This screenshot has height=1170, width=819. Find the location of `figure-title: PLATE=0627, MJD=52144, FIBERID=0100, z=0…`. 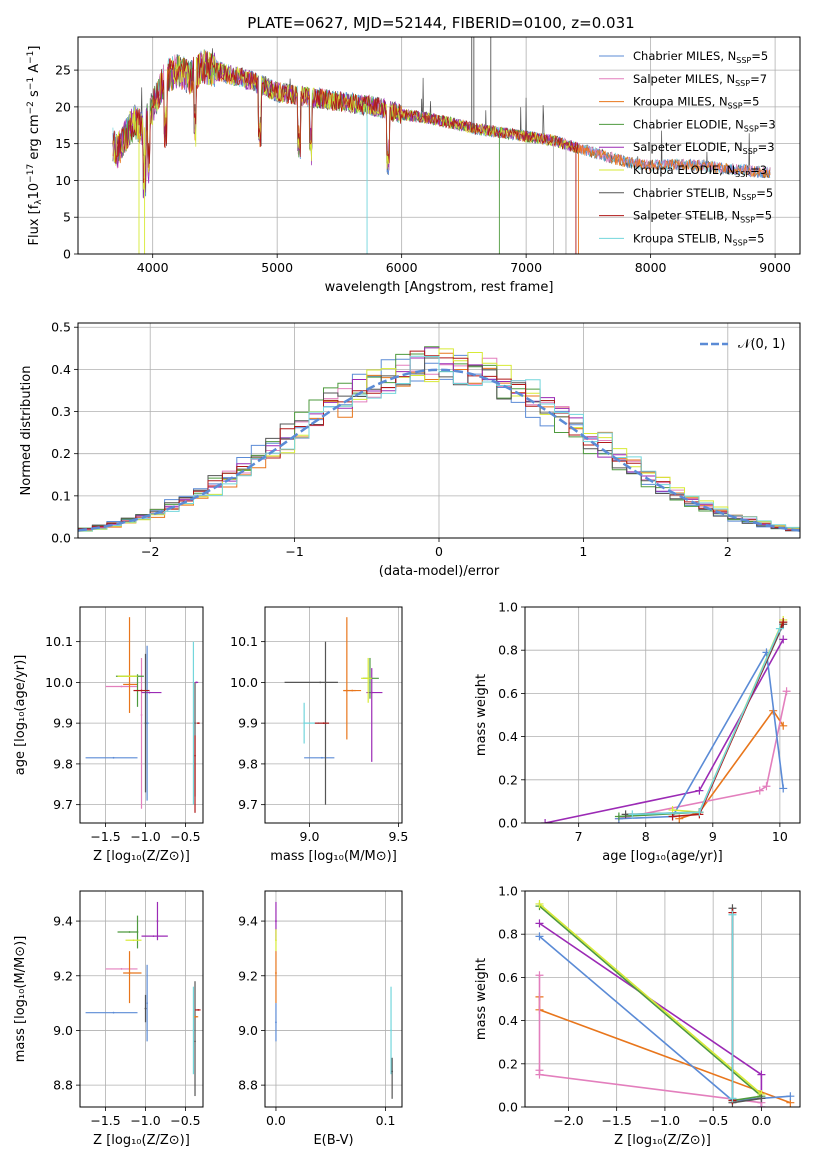

figure-title: PLATE=0627, MJD=52144, FIBERID=0100, z=0… is located at coordinates (440, 23).